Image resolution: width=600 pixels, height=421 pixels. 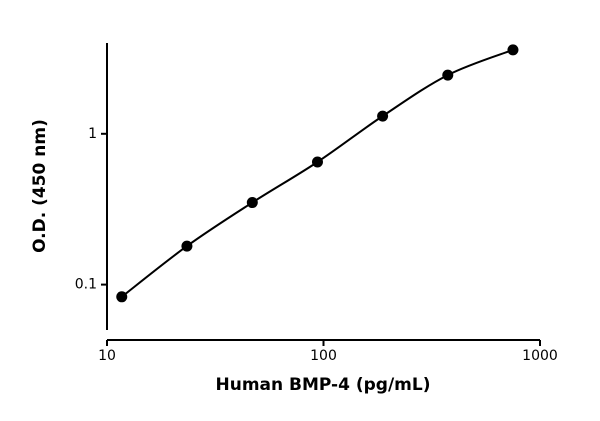 What do you see at coordinates (540, 356) in the screenshot?
I see `x-tick-label: 1000` at bounding box center [540, 356].